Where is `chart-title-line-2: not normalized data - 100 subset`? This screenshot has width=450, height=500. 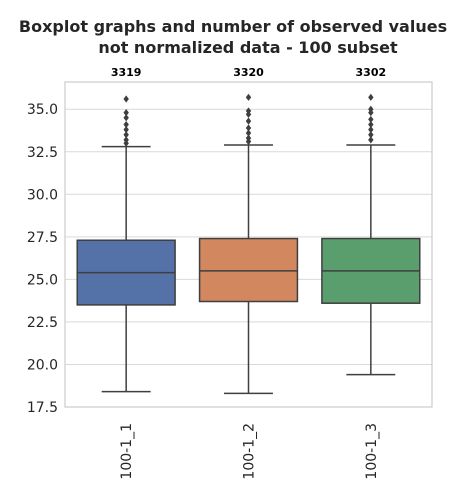 chart-title-line-2: not normalized data - 100 subset is located at coordinates (248, 47).